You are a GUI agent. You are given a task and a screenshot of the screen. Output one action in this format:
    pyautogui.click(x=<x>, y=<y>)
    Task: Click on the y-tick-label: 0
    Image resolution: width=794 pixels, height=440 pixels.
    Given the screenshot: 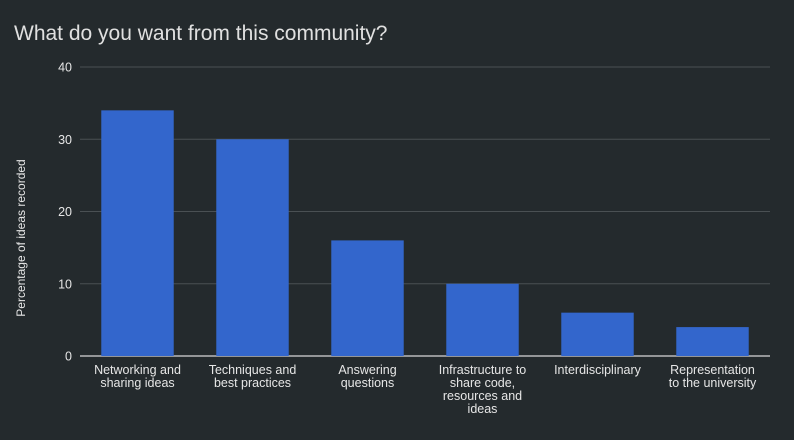 What is the action you would take?
    pyautogui.click(x=68, y=357)
    